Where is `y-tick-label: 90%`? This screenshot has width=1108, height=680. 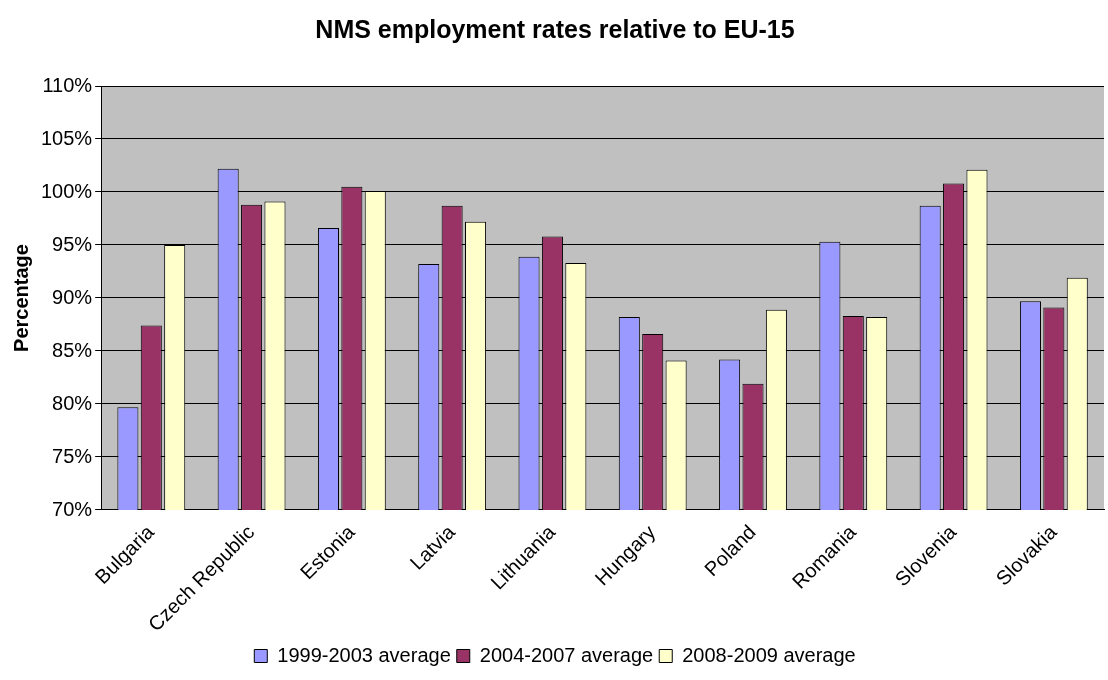 y-tick-label: 90% is located at coordinates (72, 296).